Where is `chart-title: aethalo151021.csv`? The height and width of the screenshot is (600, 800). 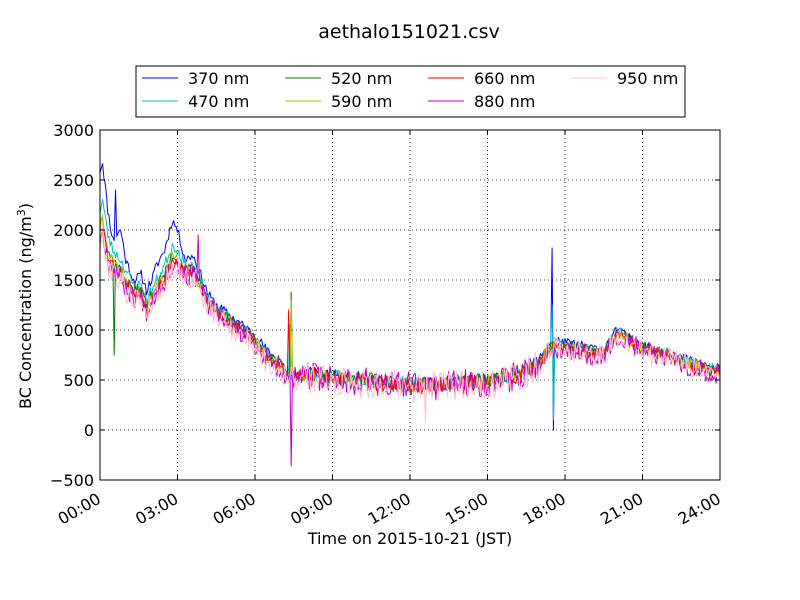 chart-title: aethalo151021.csv is located at coordinates (409, 32).